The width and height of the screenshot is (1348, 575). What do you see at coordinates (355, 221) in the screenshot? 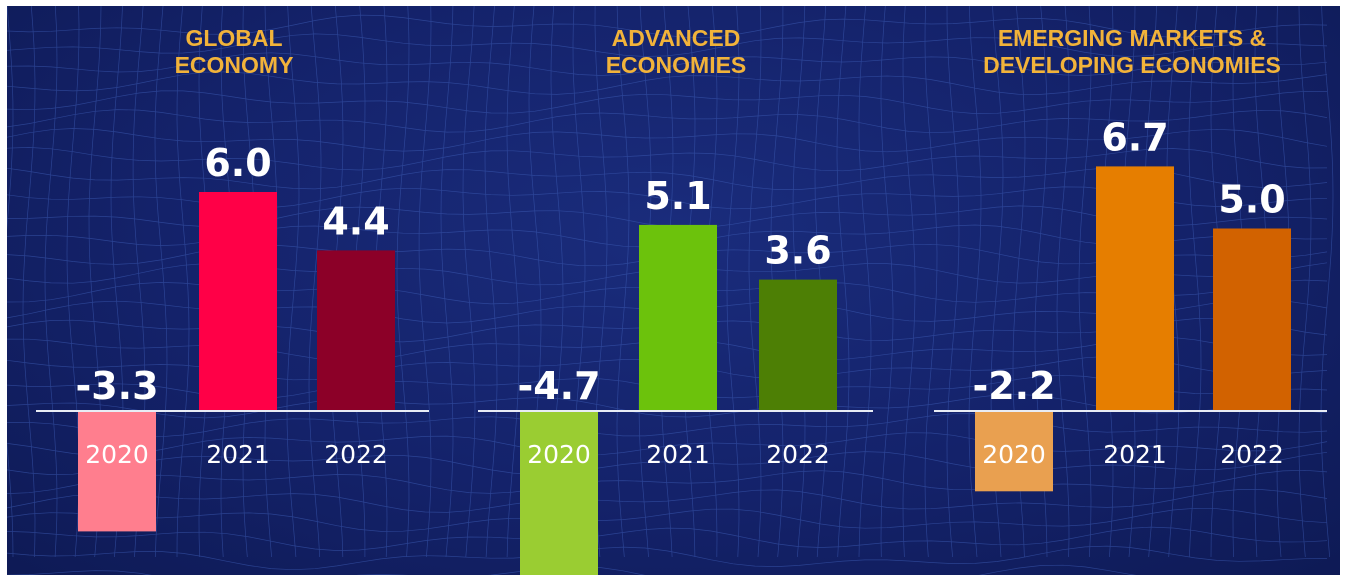
I see `value-label: 4.4` at bounding box center [355, 221].